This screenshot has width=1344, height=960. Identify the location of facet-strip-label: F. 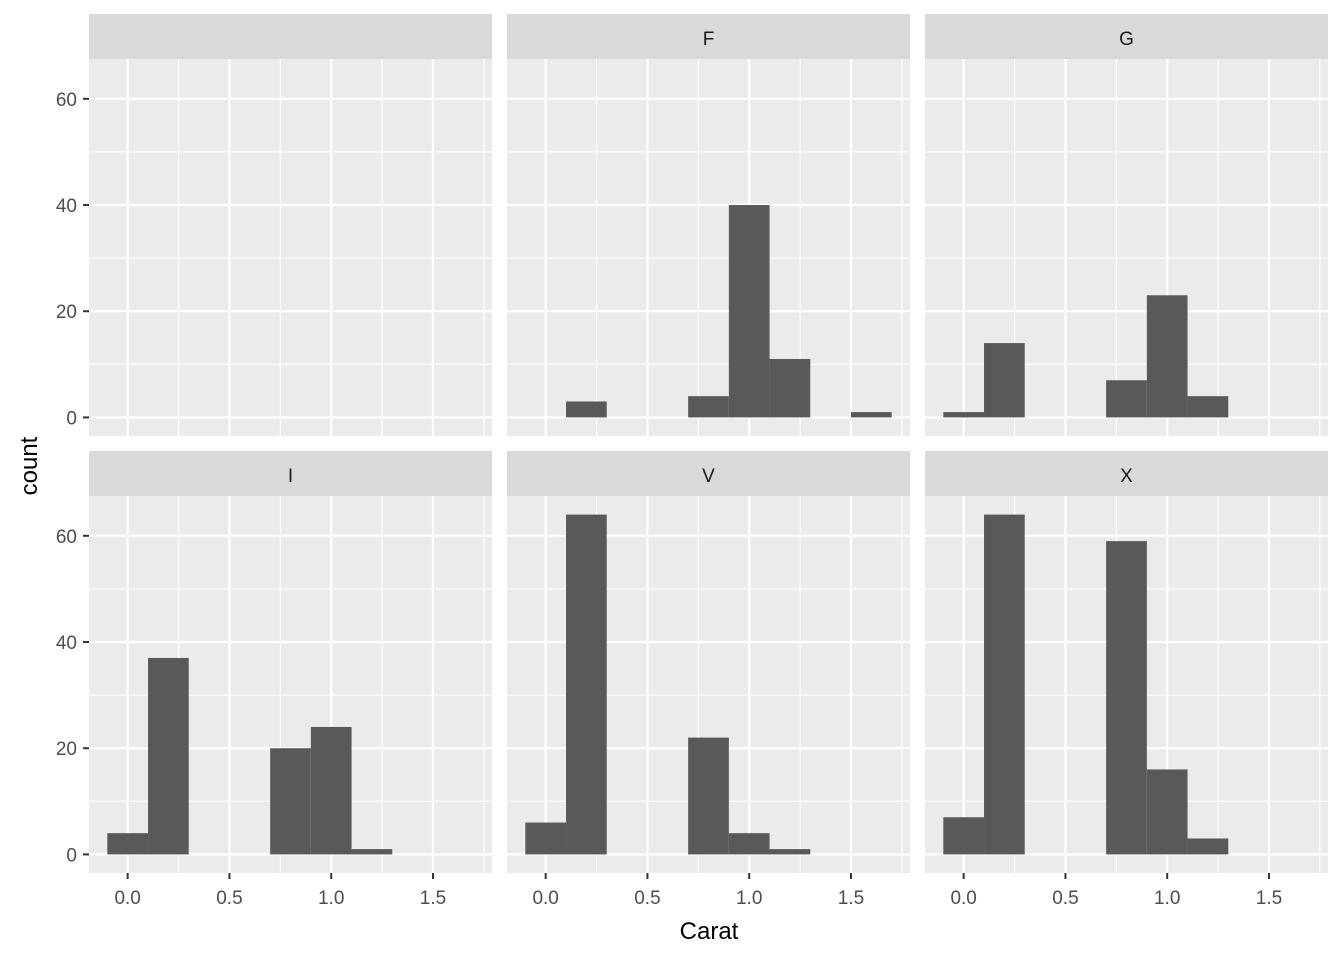
(709, 39).